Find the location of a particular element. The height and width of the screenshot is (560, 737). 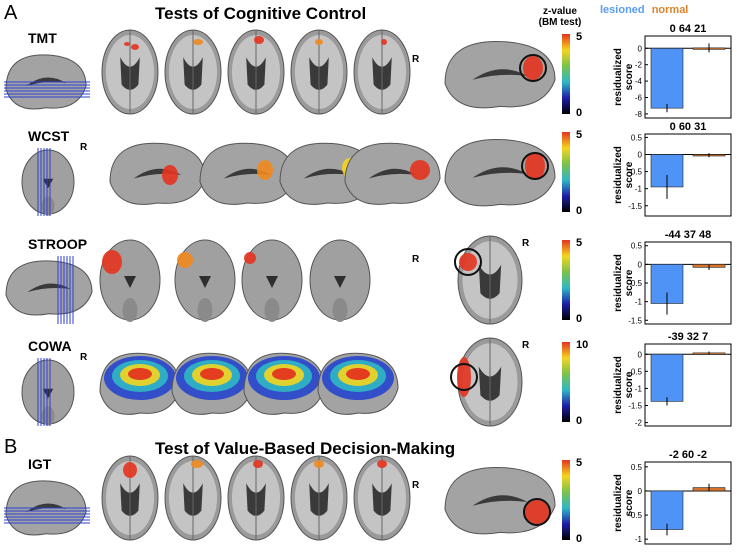

brain-images: R 5 0 is located at coordinates (293, 74).